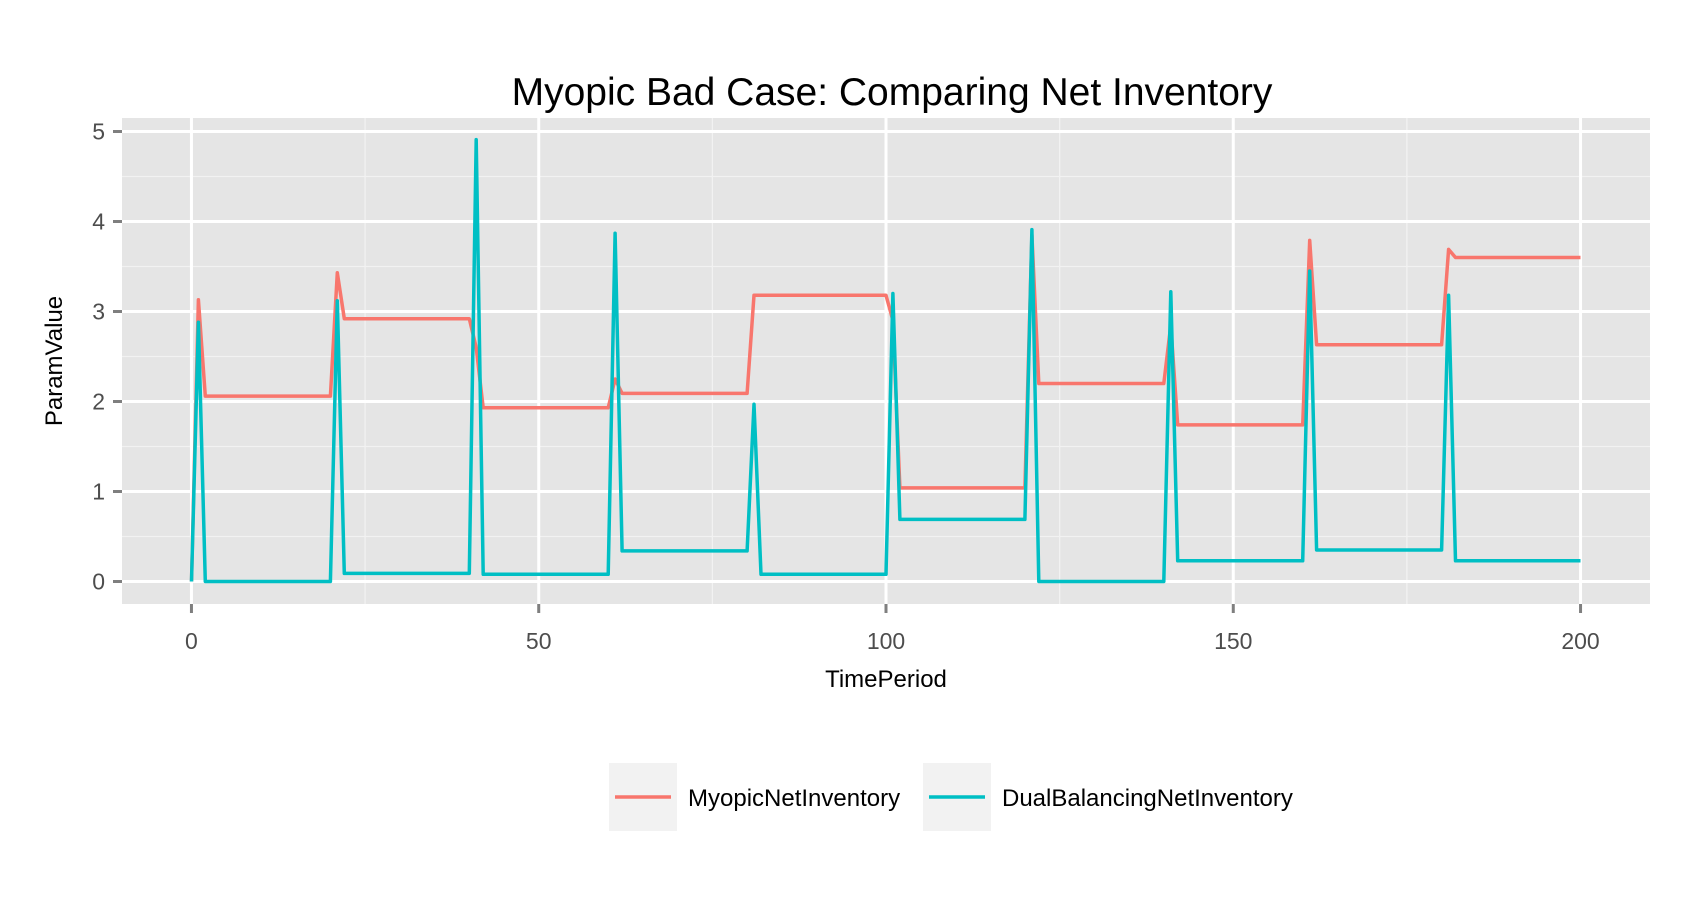  Describe the element at coordinates (794, 798) in the screenshot. I see `legend-label-myopic: MyopicNetInventory` at that location.